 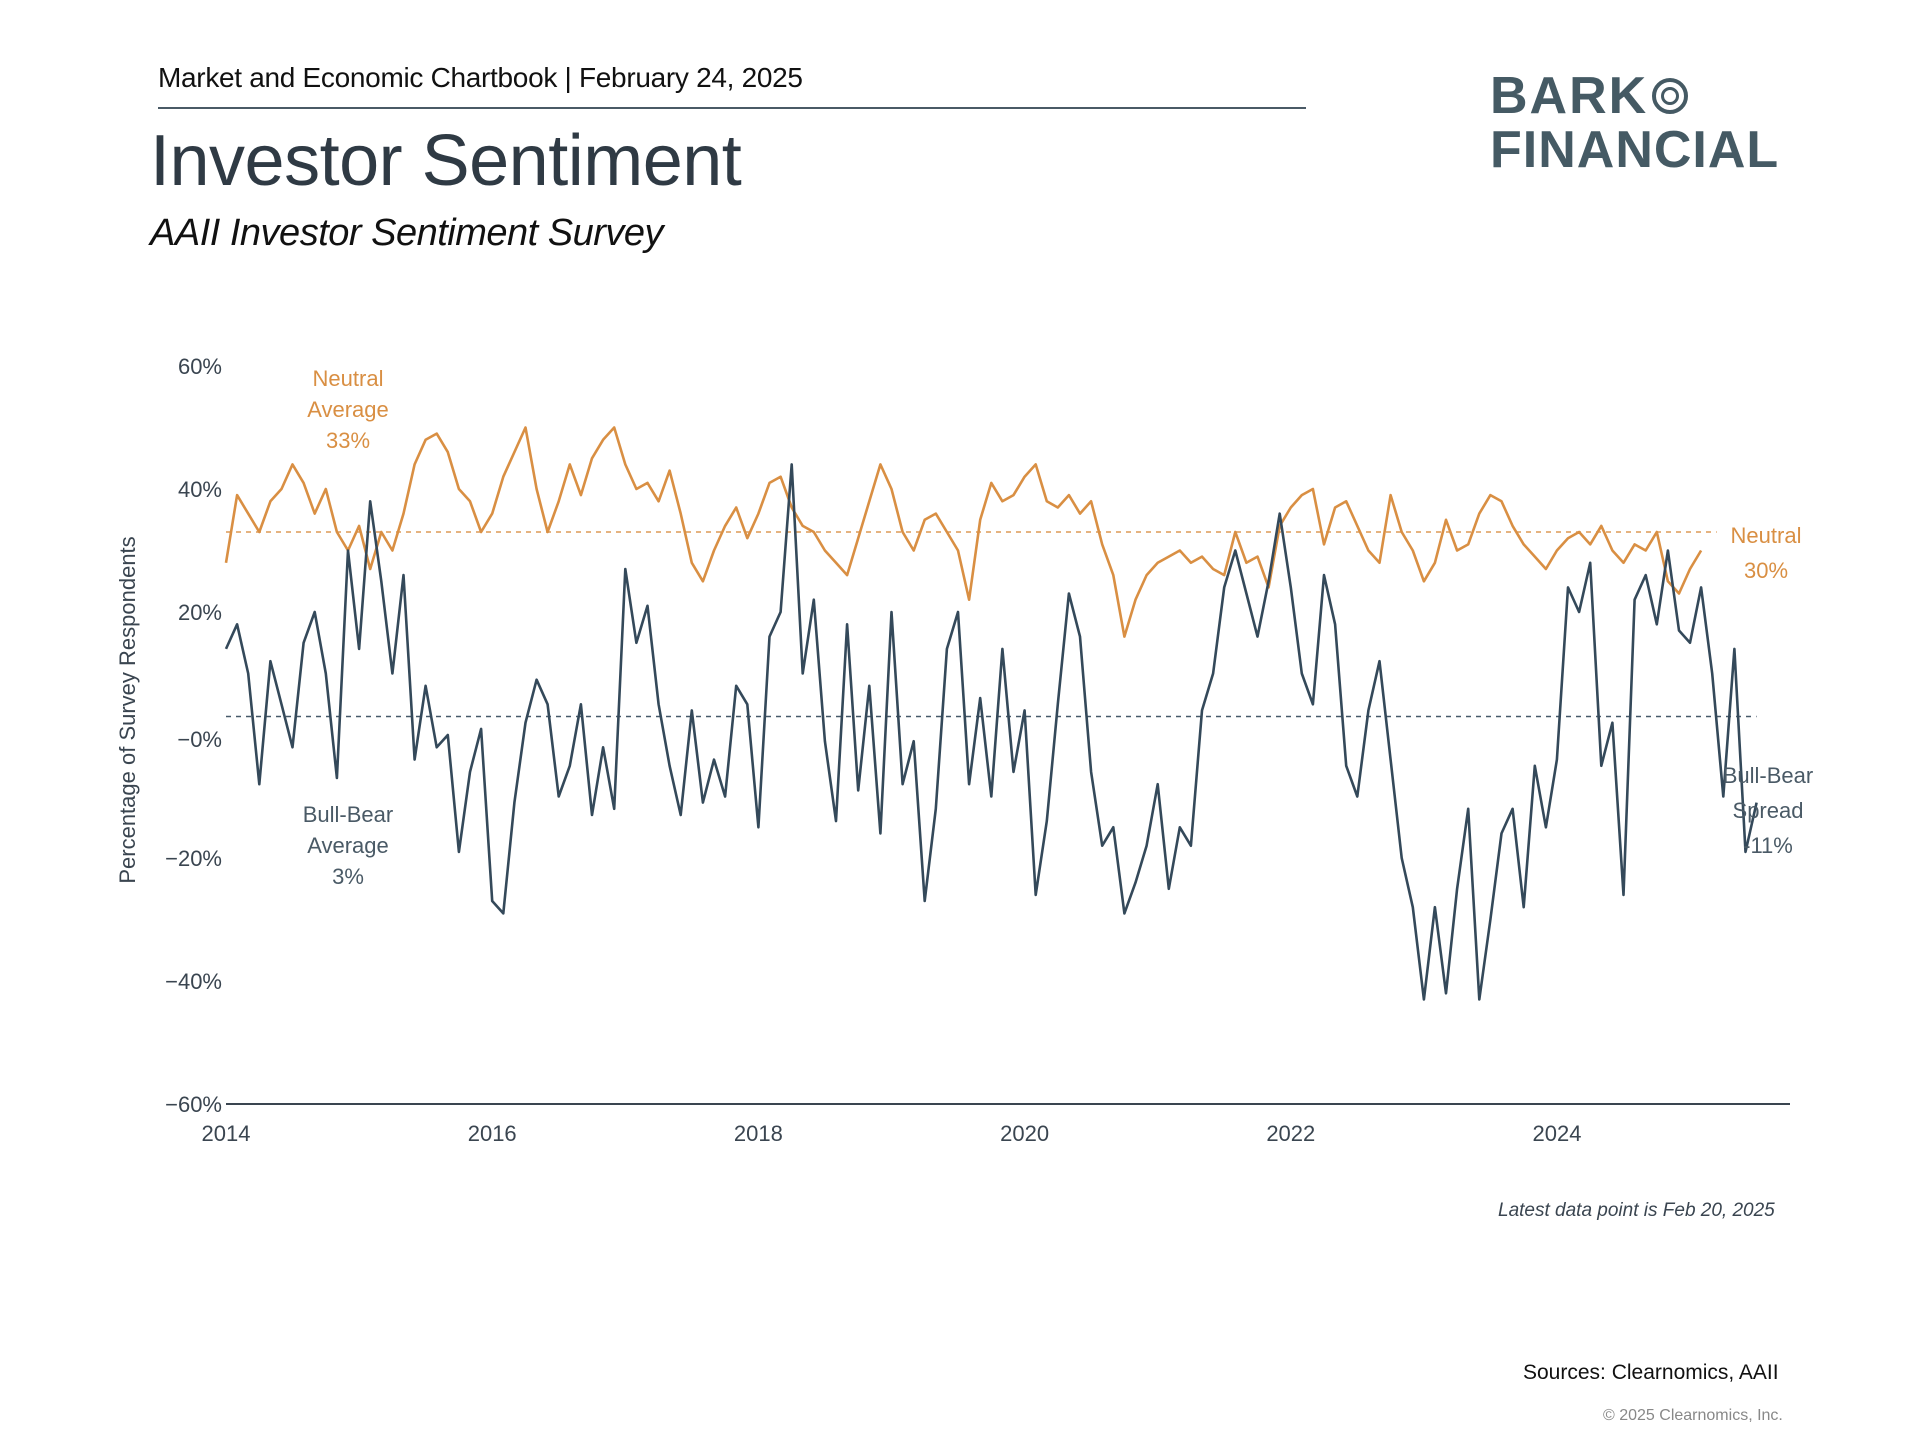 I want to click on latest-data-note: Latest data point is Feb 20, 2025, so click(x=1636, y=1210).